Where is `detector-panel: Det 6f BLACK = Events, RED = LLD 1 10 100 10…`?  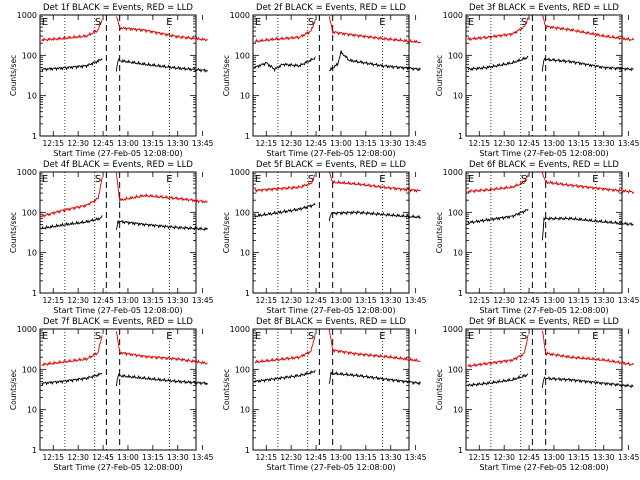
detector-panel: Det 6f BLACK = Events, RED = LLD 1 10 100 10… is located at coordinates (537, 237).